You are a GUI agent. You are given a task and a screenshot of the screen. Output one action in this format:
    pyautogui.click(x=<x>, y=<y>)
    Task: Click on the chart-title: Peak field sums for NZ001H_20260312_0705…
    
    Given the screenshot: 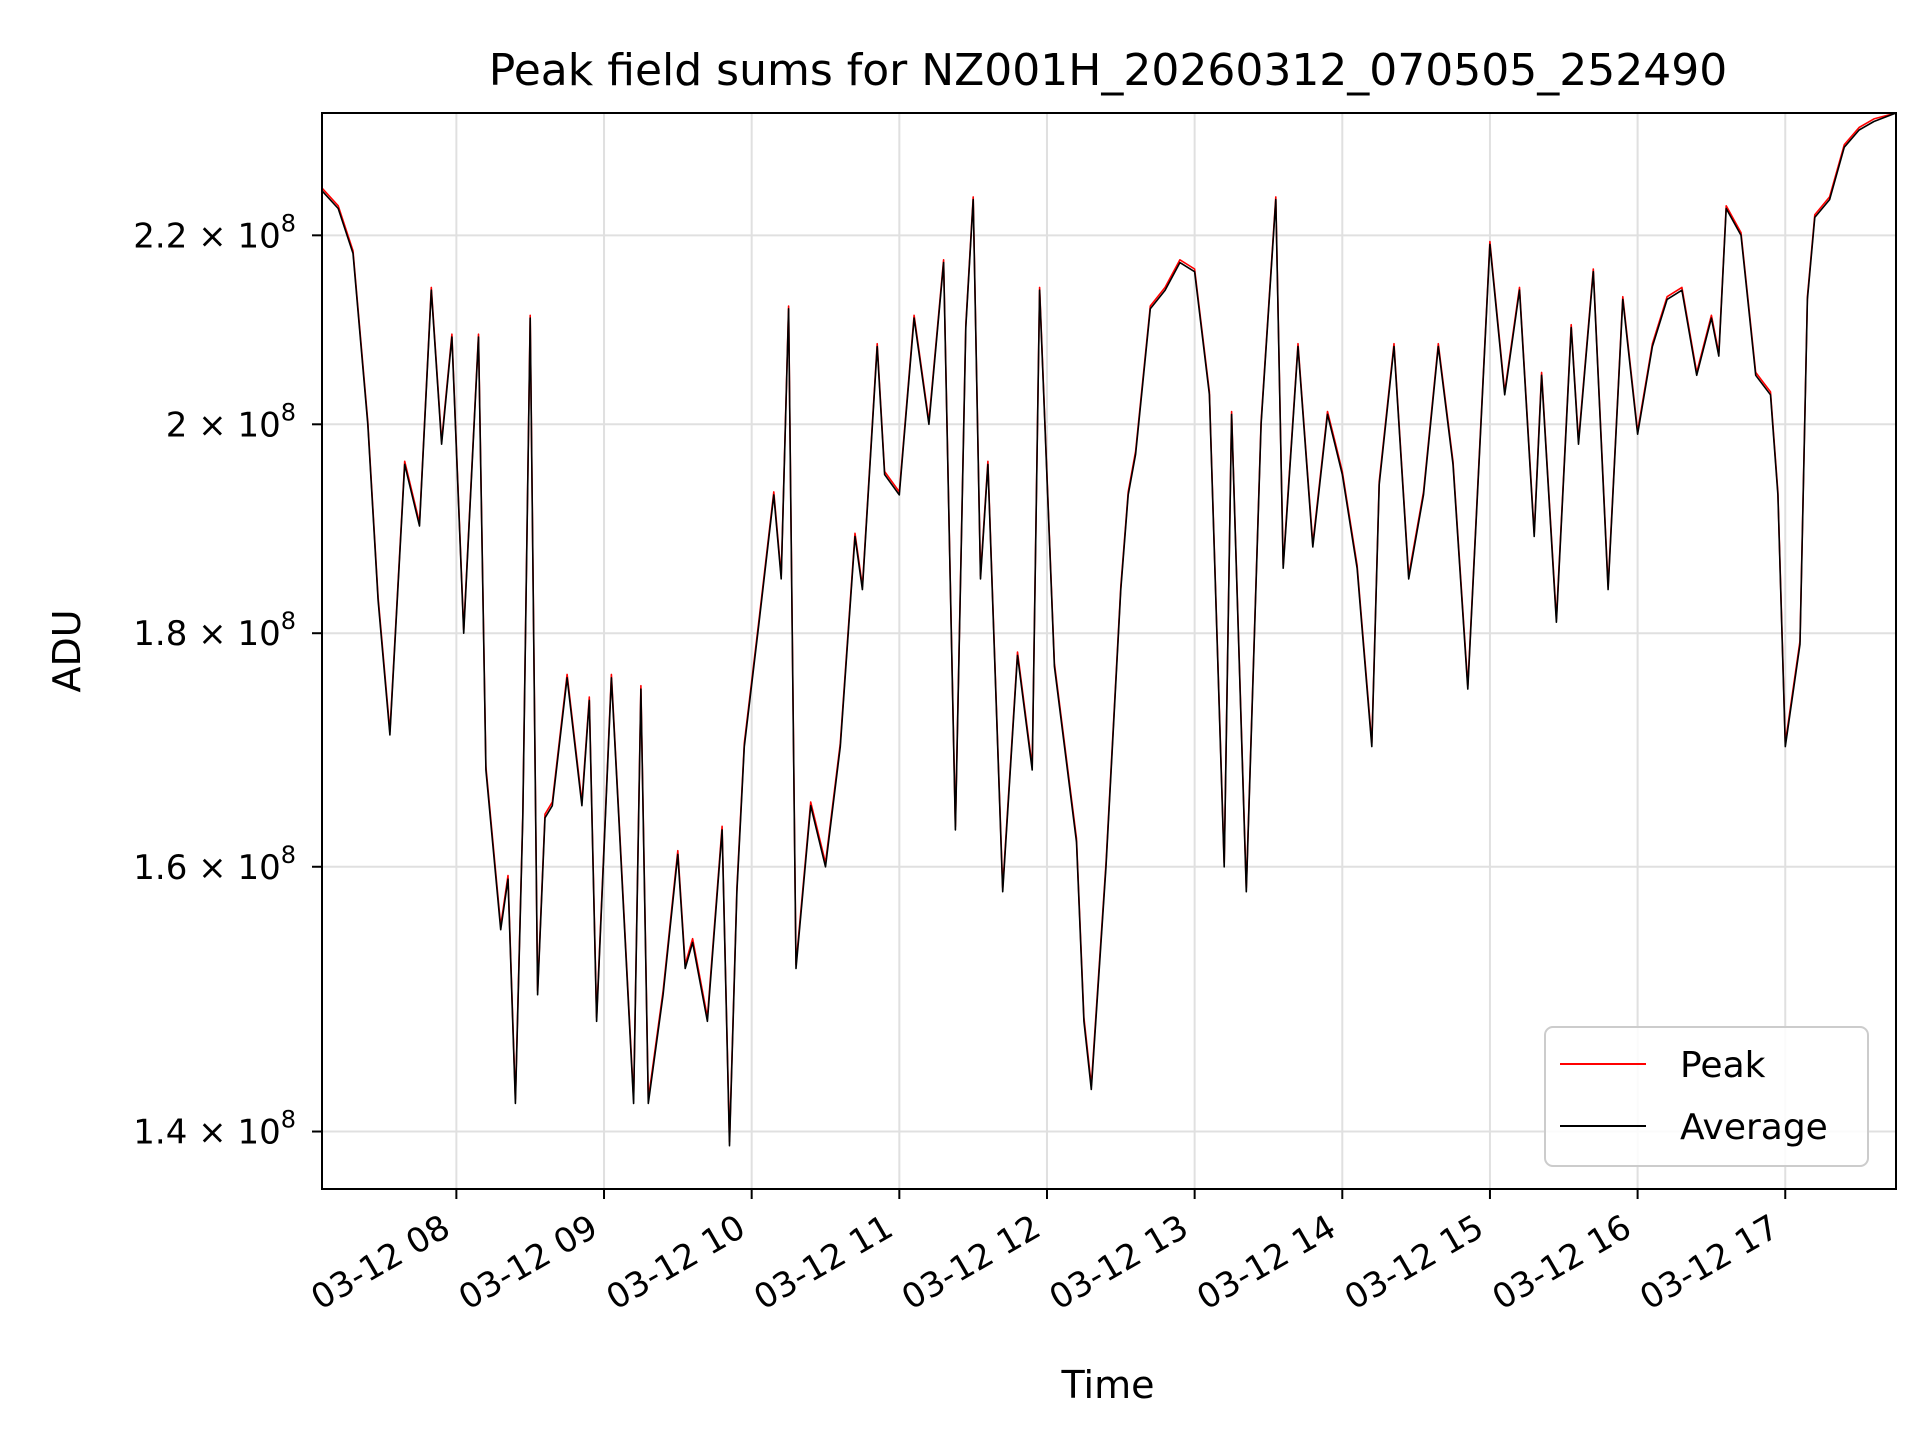 What is the action you would take?
    pyautogui.click(x=1108, y=70)
    